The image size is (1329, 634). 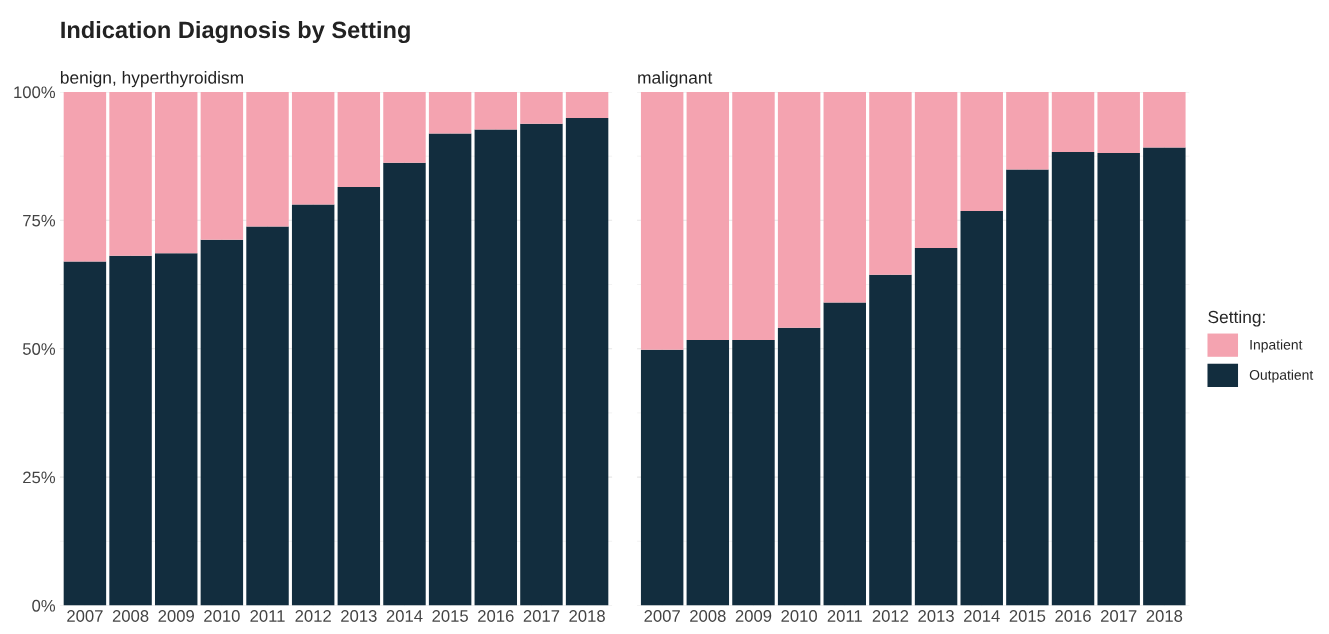 I want to click on legend-label: Inpatient, so click(x=1276, y=346).